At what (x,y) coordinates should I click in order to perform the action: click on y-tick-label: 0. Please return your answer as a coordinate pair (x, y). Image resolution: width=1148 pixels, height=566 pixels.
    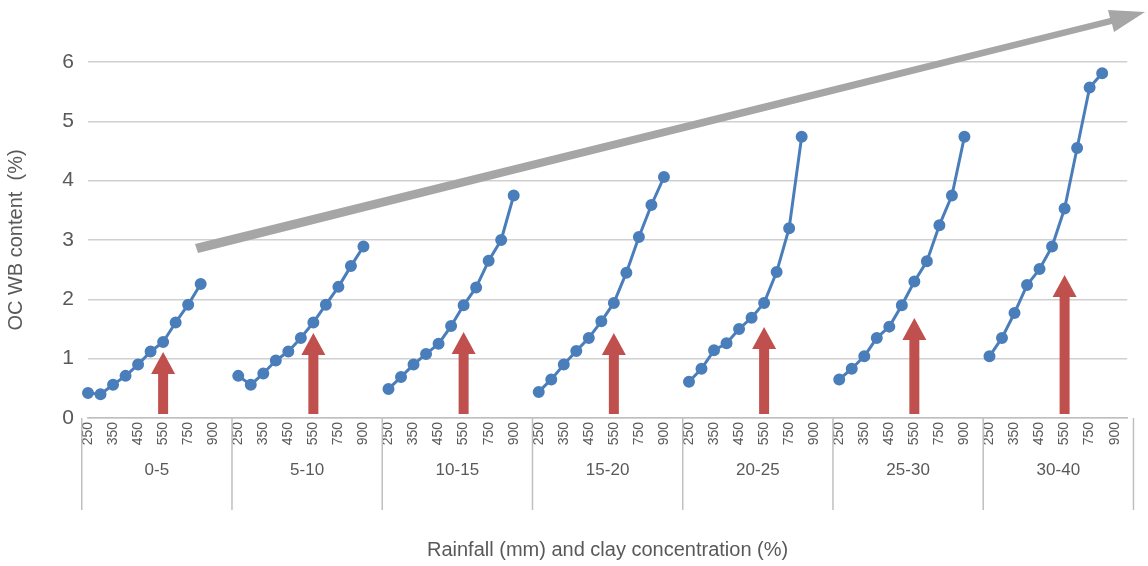
    Looking at the image, I should click on (68, 416).